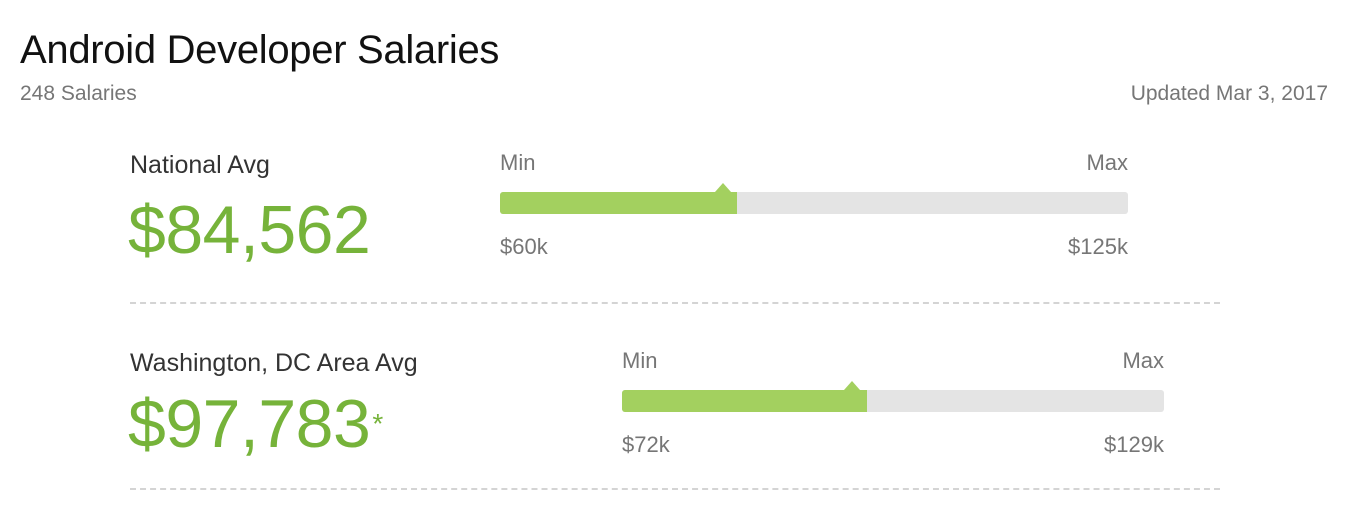  I want to click on range-min-value: $60k, so click(524, 246).